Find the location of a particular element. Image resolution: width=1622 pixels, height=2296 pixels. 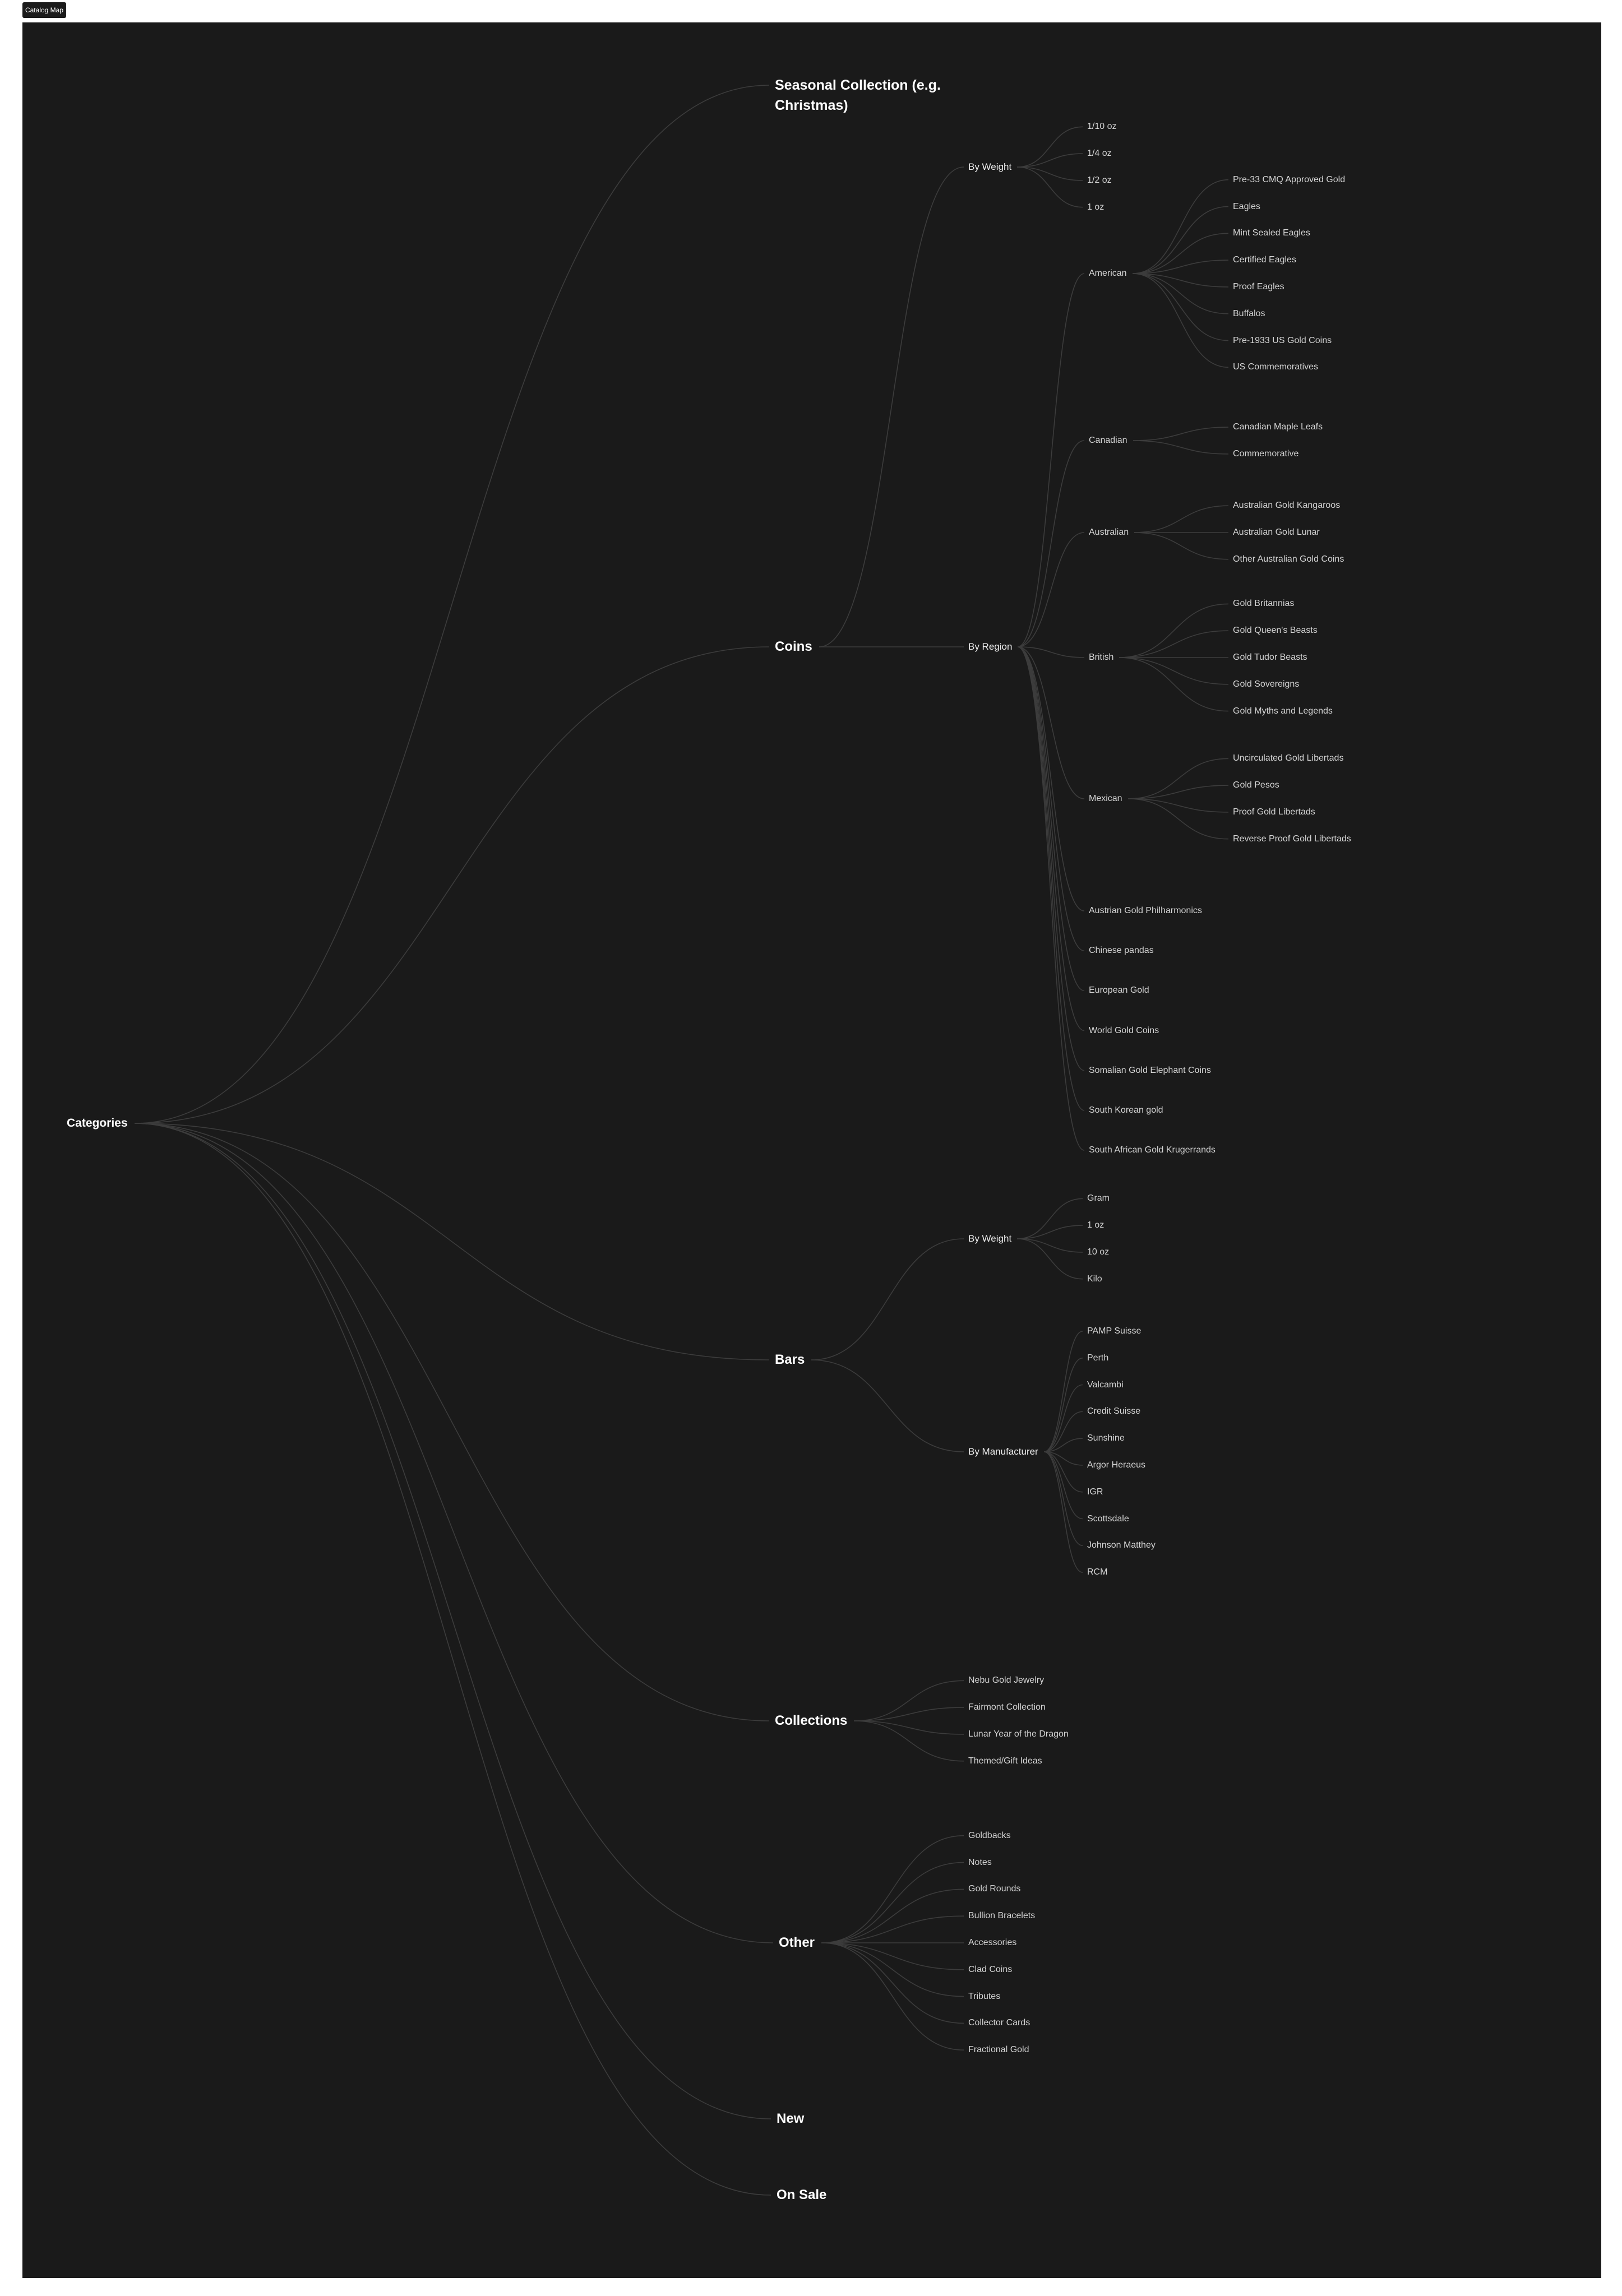

leaf-australian-gold-lunar: Australian Gold Lunar is located at coordinates (1276, 532).